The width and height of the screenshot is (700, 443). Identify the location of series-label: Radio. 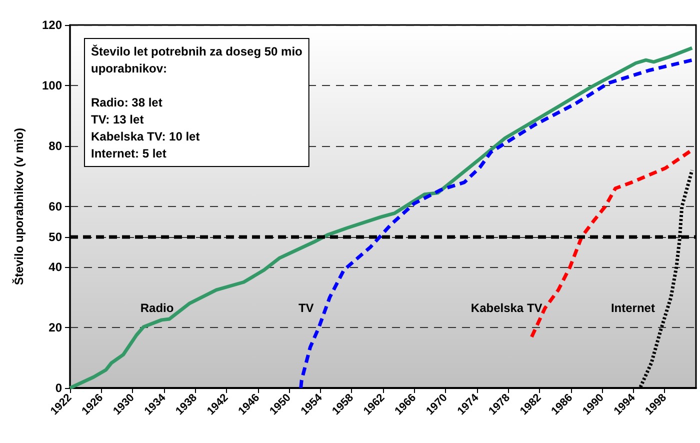
(157, 308).